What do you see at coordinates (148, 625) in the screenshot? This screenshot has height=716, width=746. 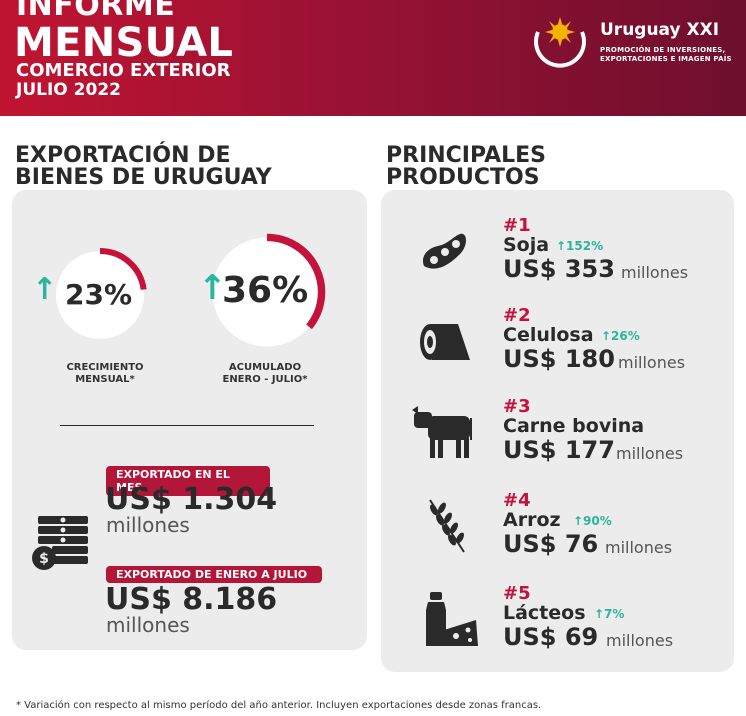 I see `ytd-export-unit: millones` at bounding box center [148, 625].